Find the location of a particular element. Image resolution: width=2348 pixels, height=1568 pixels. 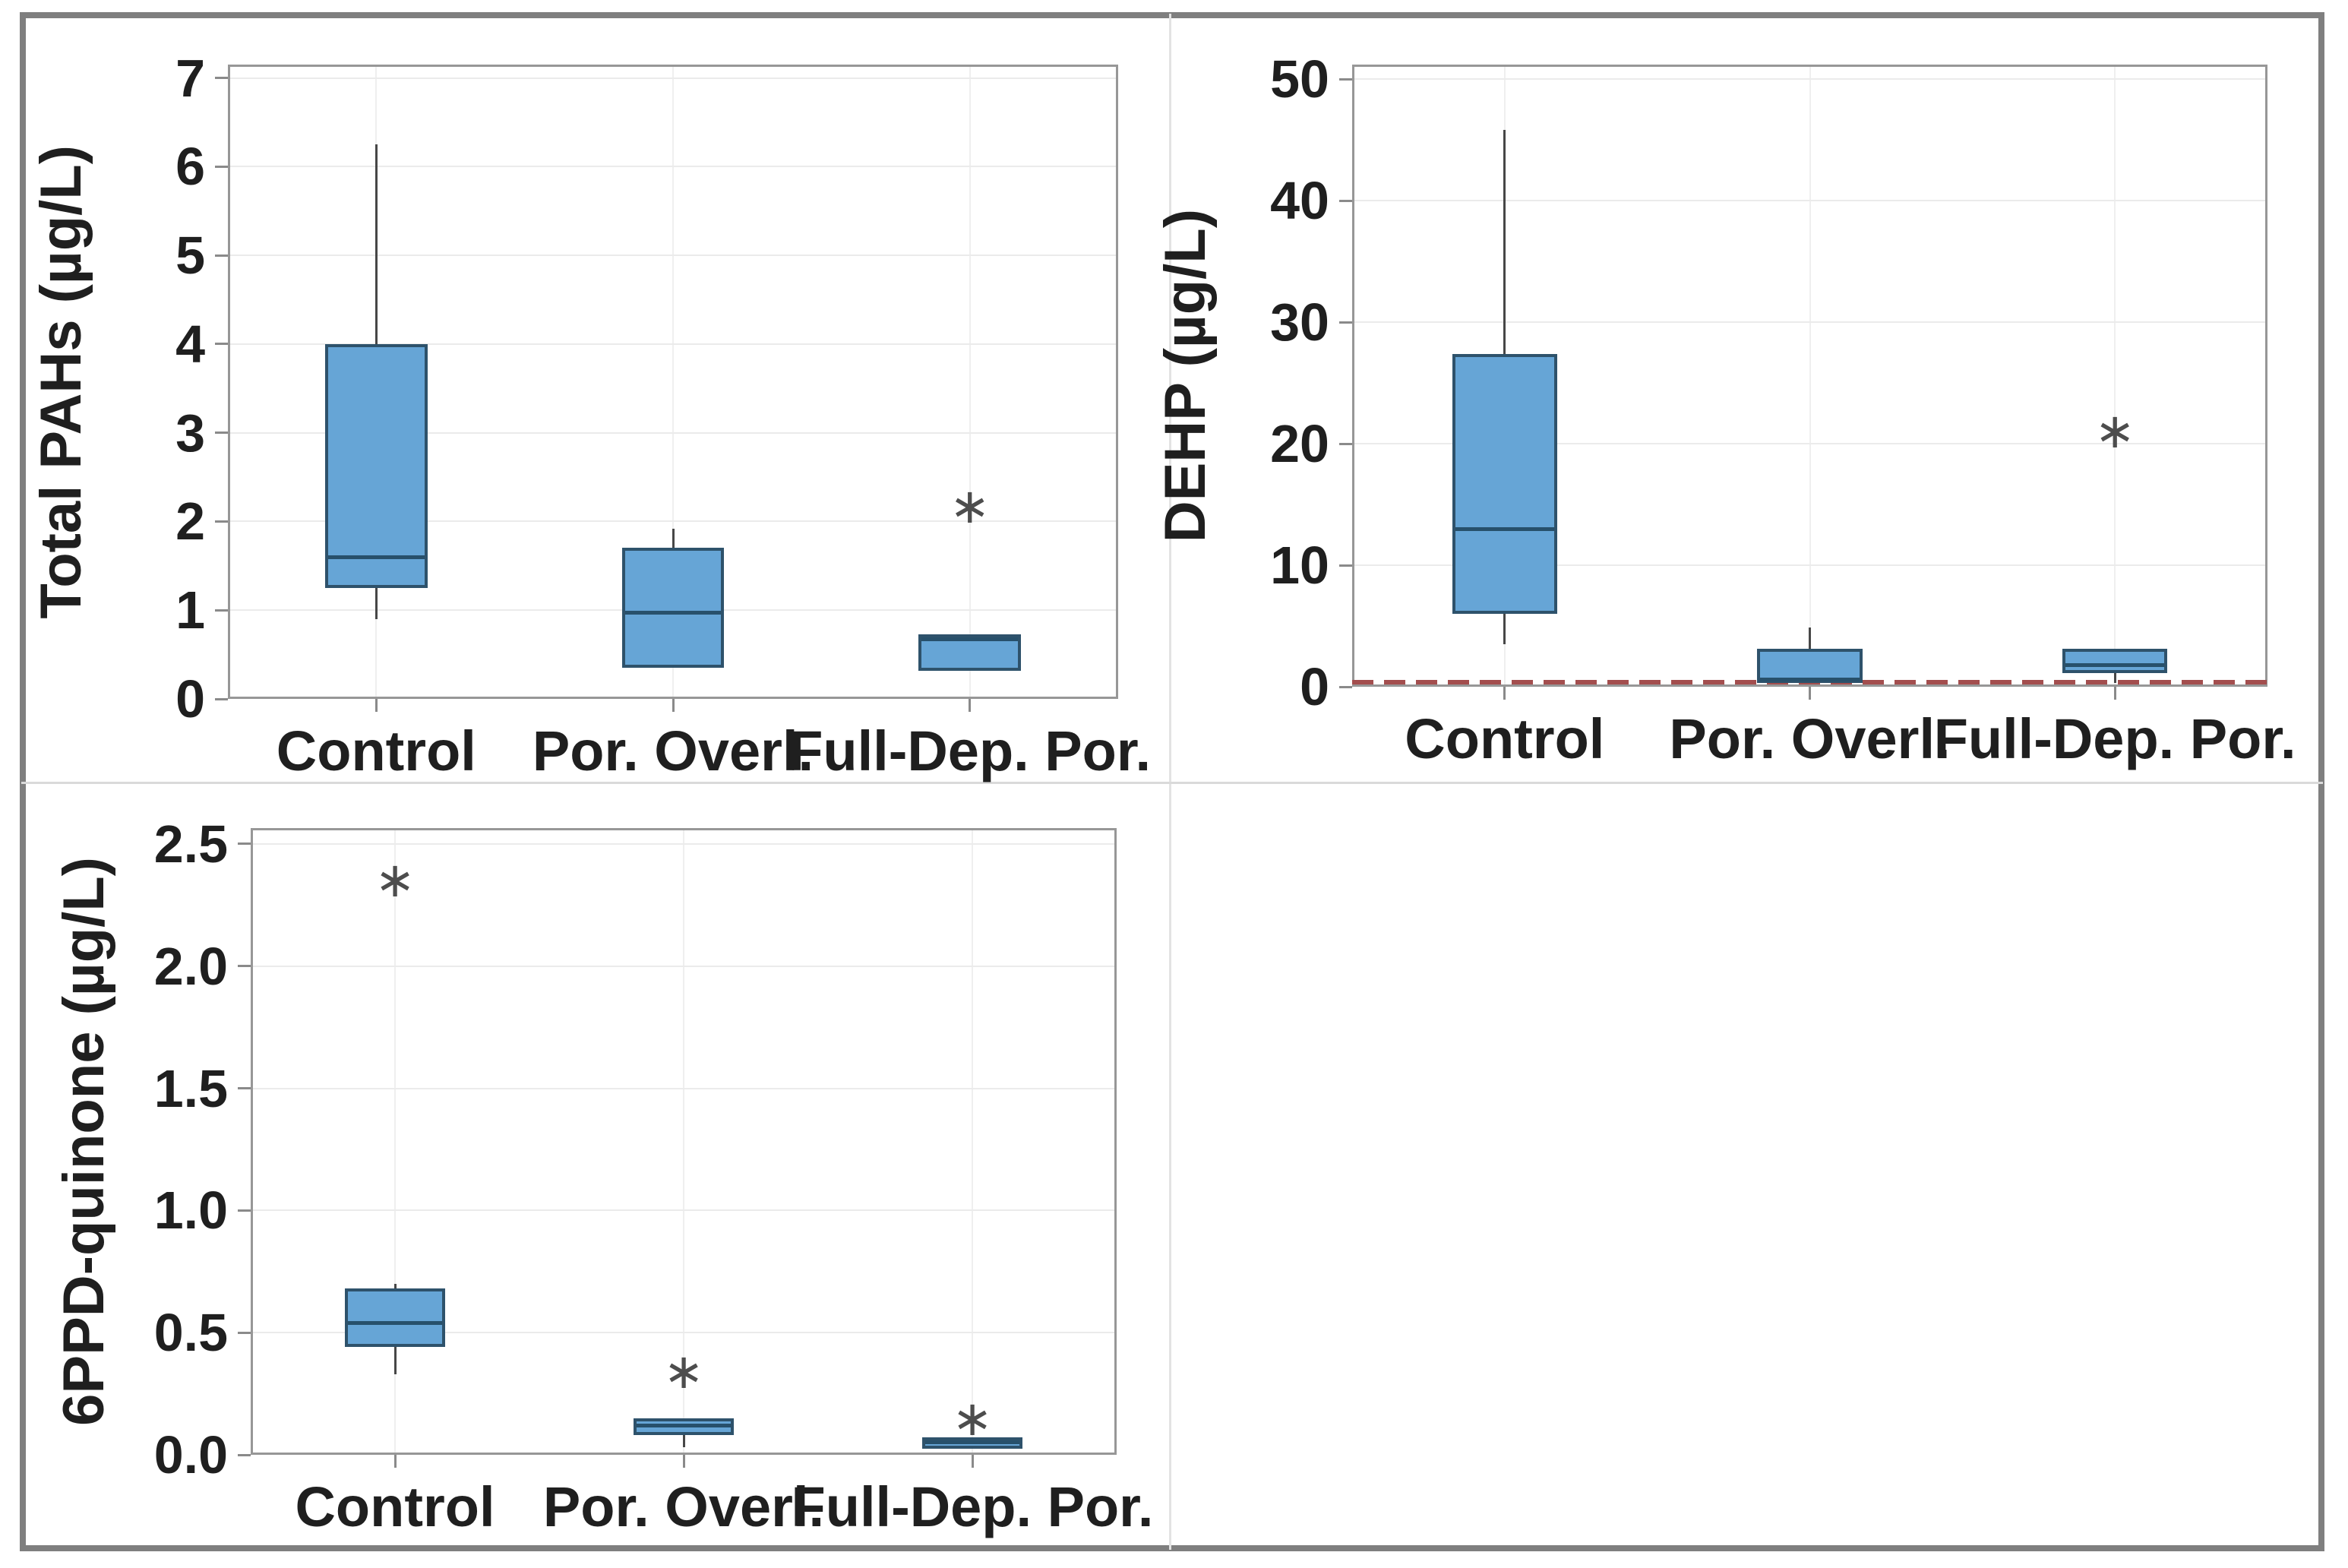

y-axis-title: Total PAHs (µg/L) is located at coordinates (60, 381).